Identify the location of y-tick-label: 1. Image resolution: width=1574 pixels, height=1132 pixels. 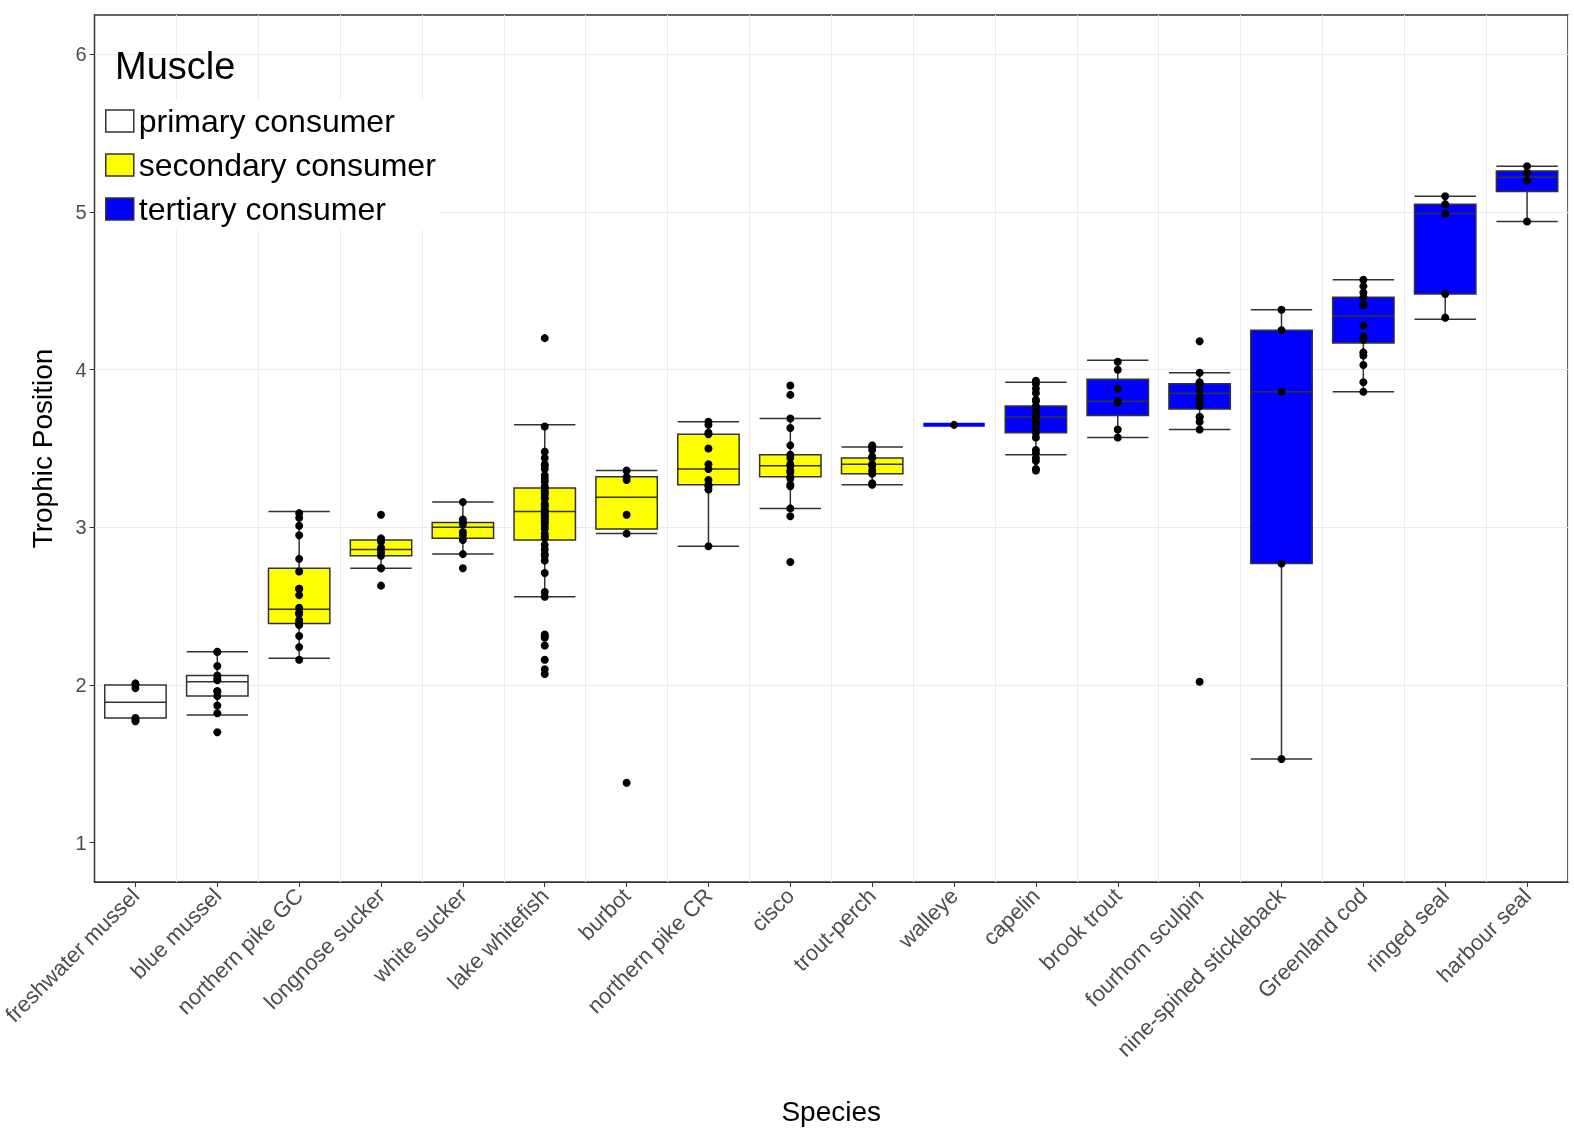
(81, 842).